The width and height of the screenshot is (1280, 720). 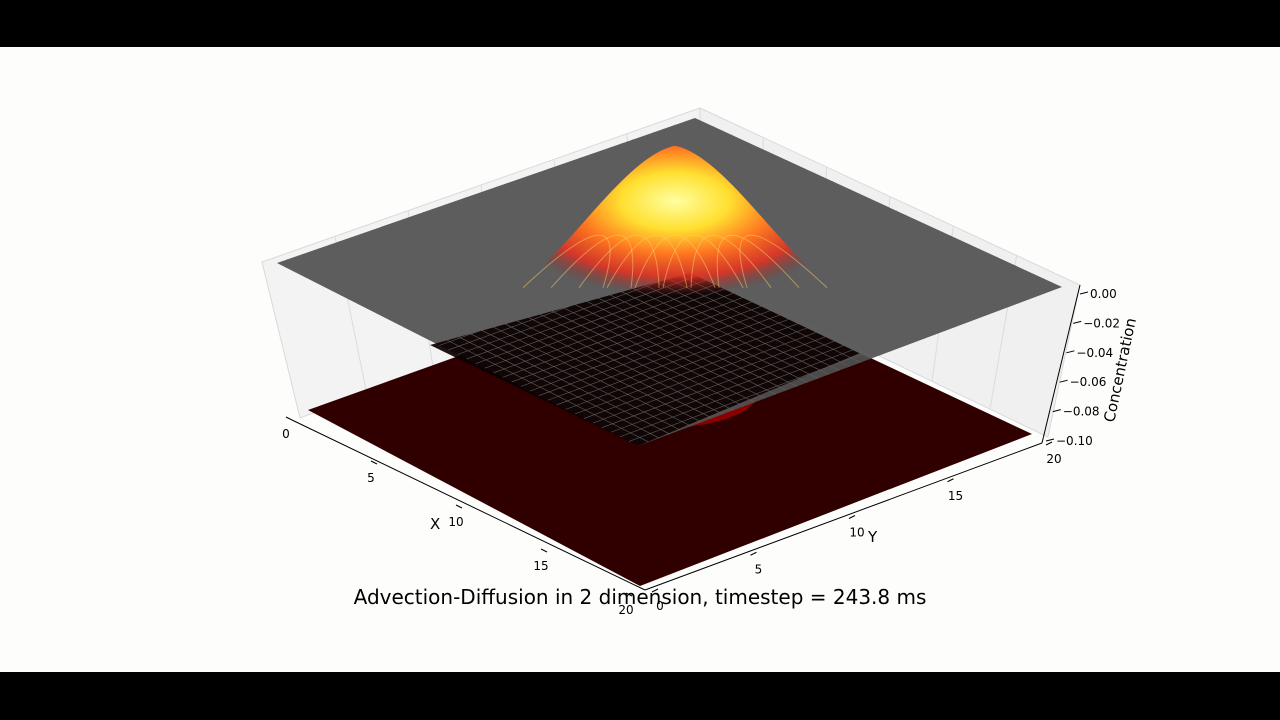 What do you see at coordinates (660, 606) in the screenshot?
I see `y-tick-label-0: 0` at bounding box center [660, 606].